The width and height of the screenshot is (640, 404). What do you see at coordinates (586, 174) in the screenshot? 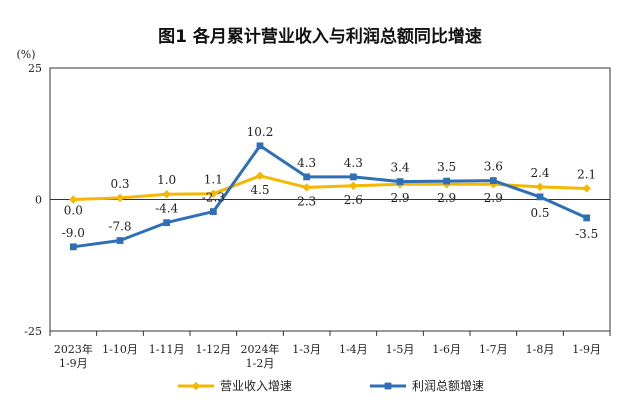
I see `revenue-data-label: 2.1` at bounding box center [586, 174].